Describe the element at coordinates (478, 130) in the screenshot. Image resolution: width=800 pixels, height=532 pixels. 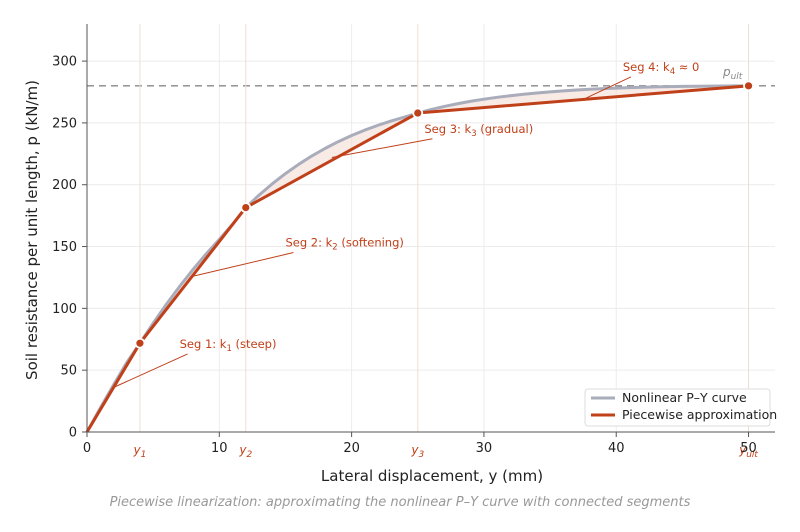
I see `segment-annotation: Seg 3: k3 (gradual)` at that location.